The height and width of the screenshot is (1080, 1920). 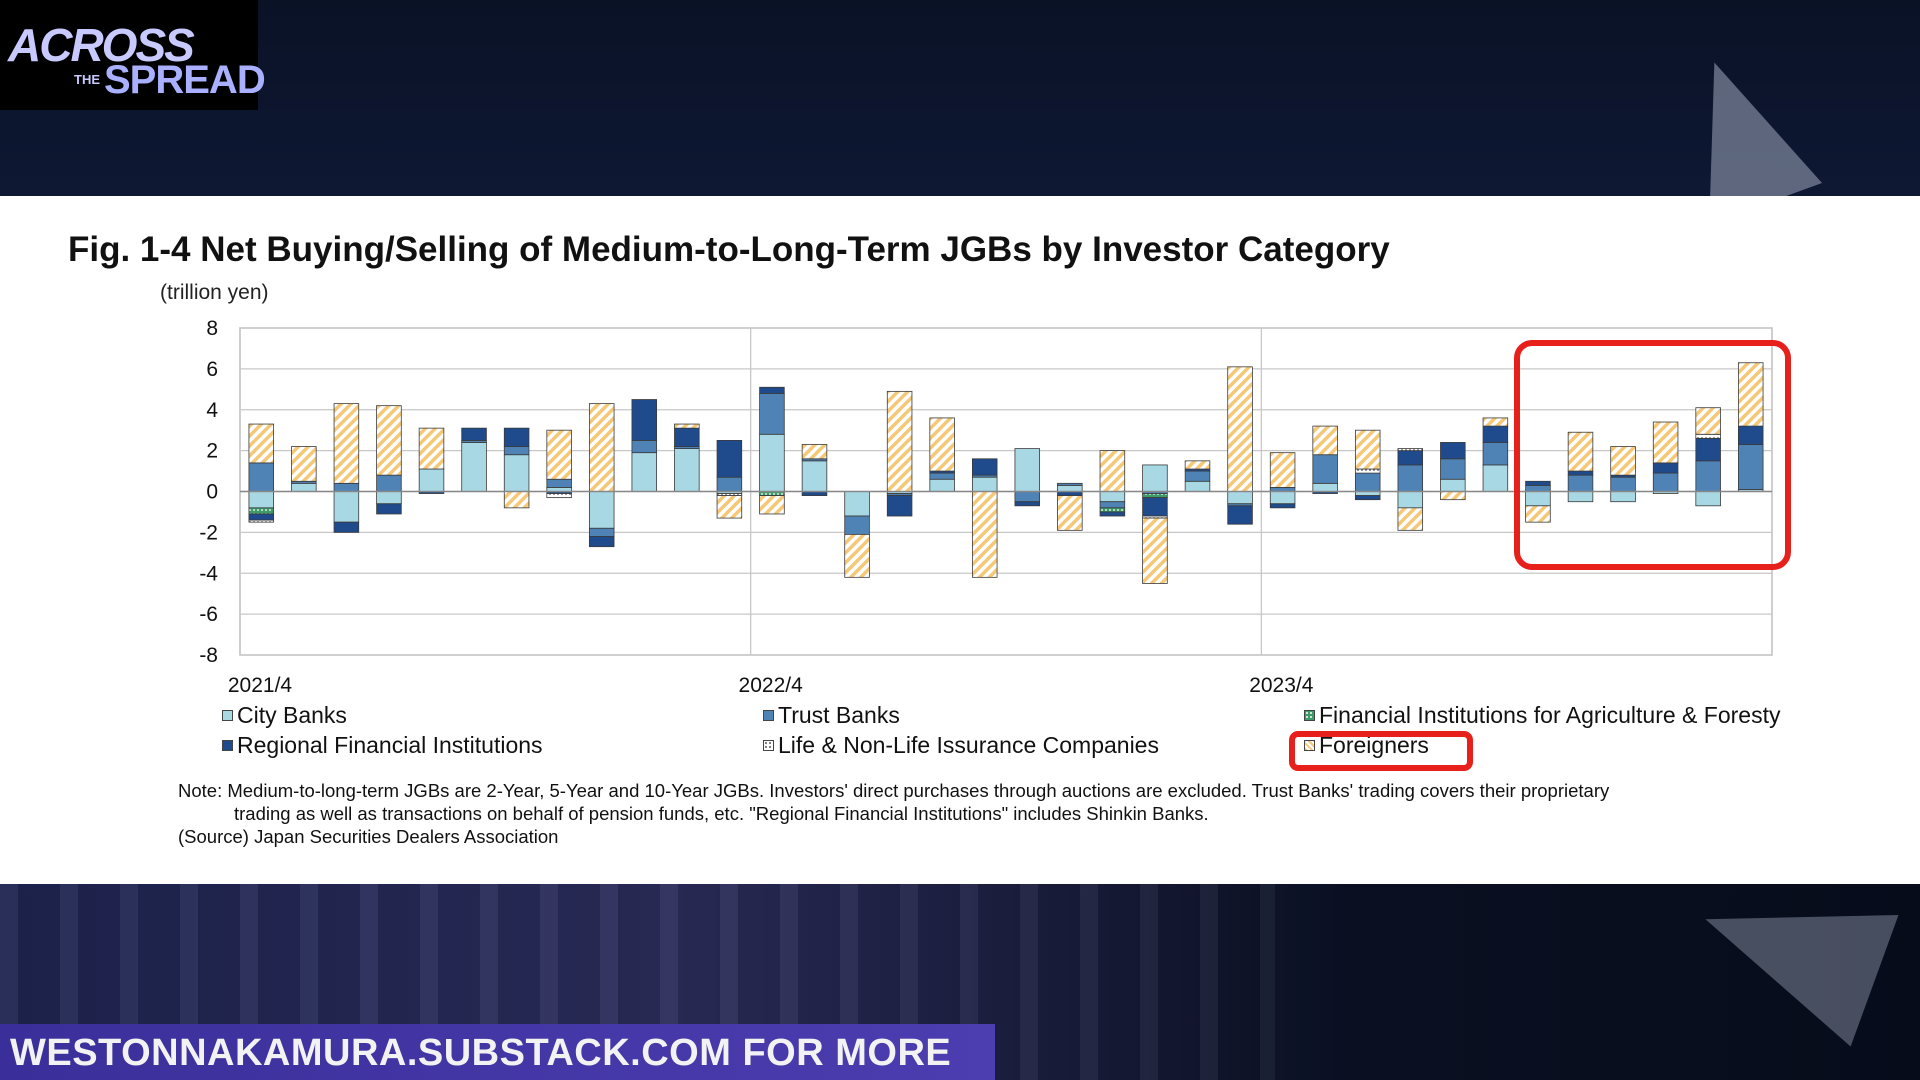 I want to click on legend-label: City Banks, so click(x=292, y=715).